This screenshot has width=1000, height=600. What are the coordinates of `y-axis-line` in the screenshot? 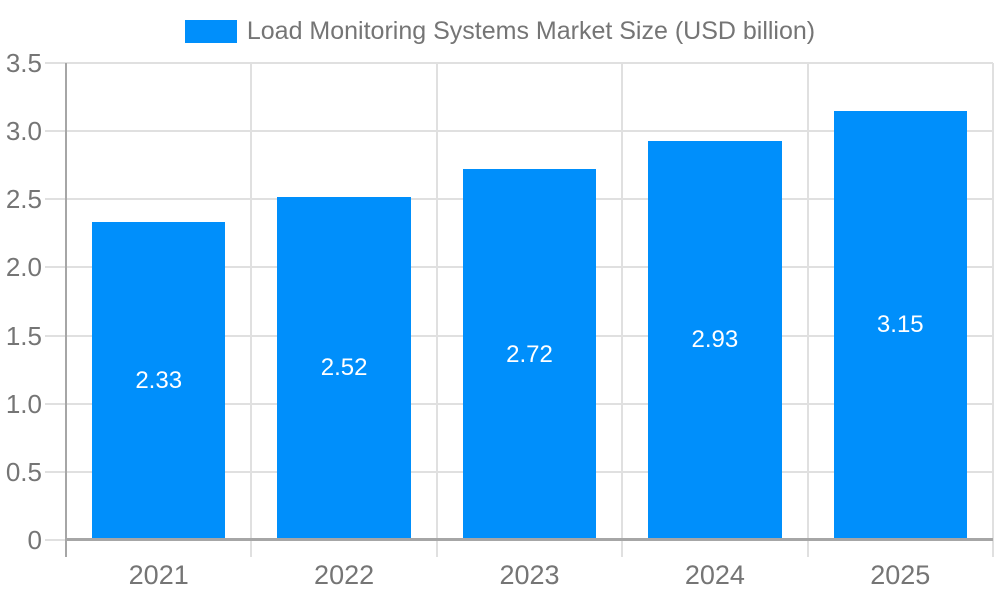 It's located at (66, 310).